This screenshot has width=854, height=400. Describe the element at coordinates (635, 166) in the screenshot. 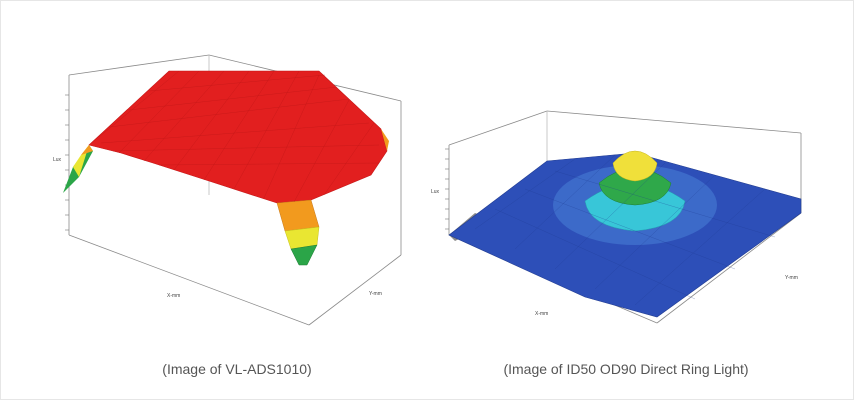

I see `surface-peak-yellow` at that location.